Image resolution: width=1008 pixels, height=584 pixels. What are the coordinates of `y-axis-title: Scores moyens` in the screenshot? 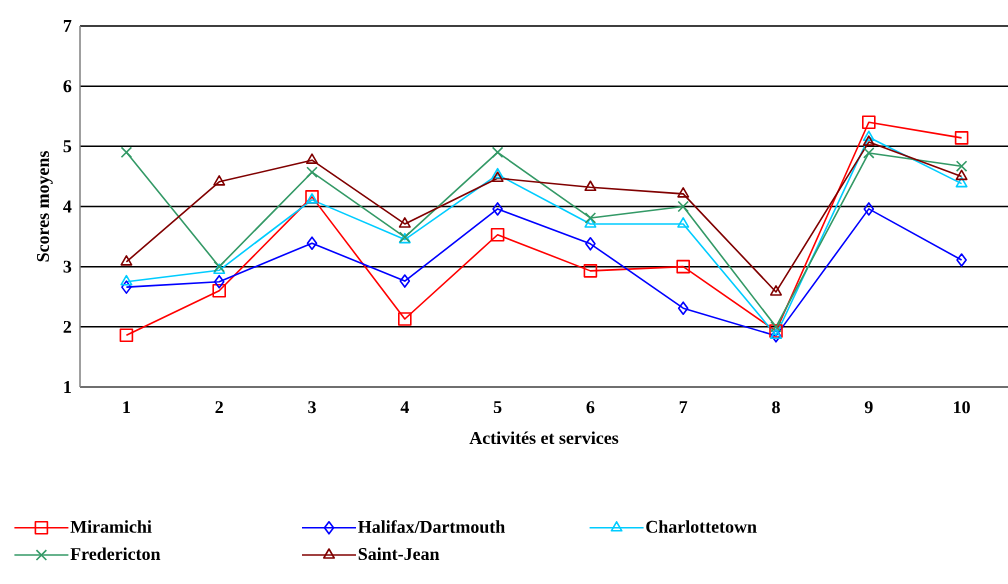 It's located at (44, 206).